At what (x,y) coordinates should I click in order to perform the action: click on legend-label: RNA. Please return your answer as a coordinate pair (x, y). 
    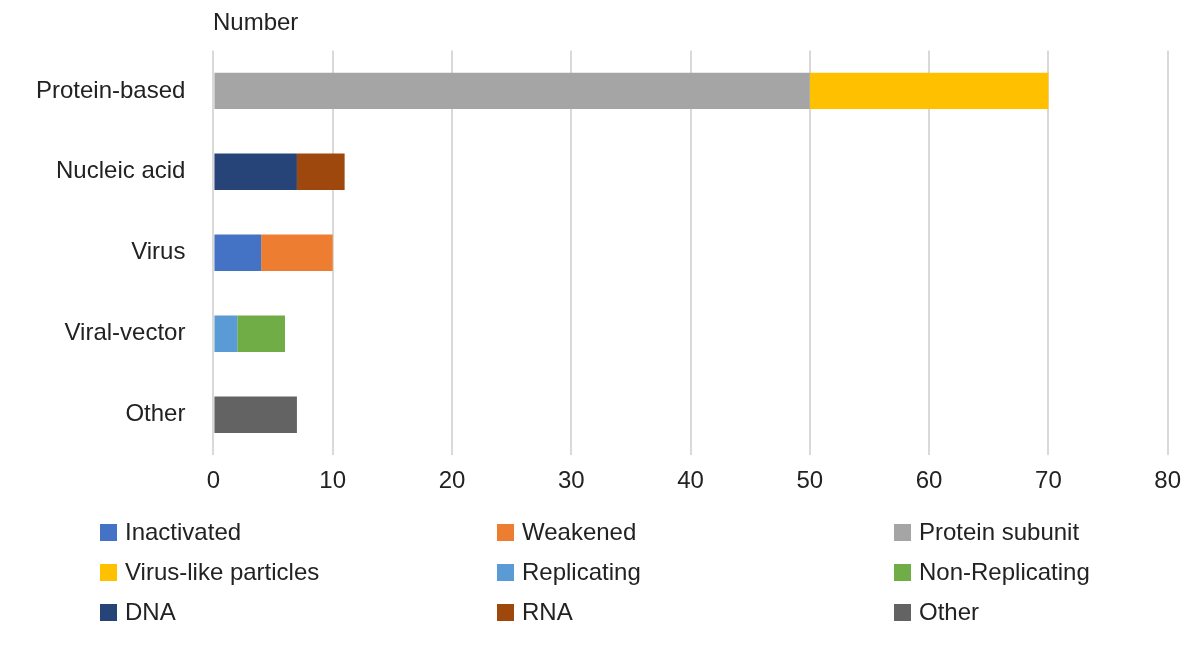
    Looking at the image, I should click on (547, 612).